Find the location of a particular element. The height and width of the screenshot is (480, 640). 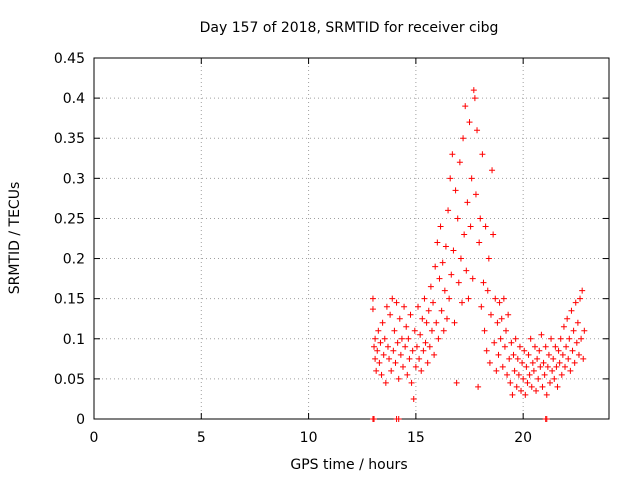

y-tick-label: 0.05 is located at coordinates (69, 380).